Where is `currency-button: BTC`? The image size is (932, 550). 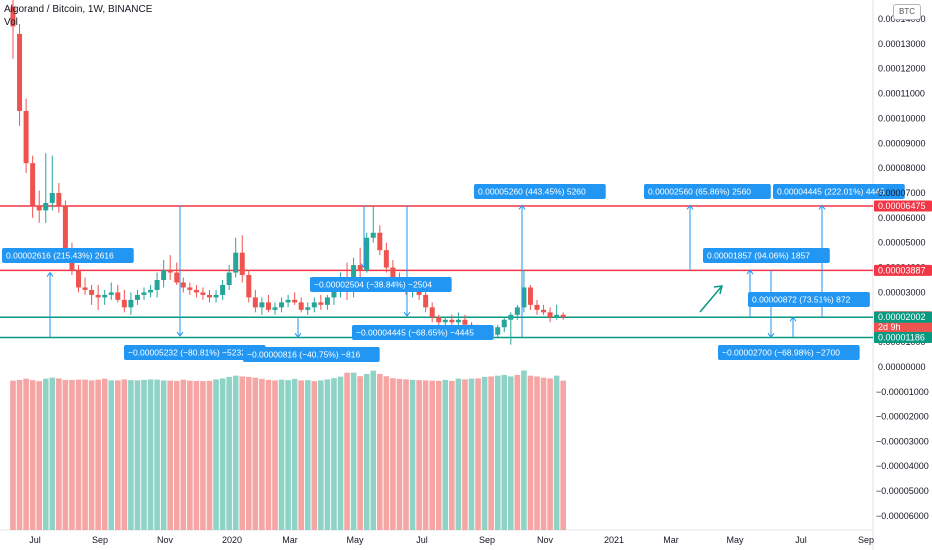
currency-button: BTC is located at coordinates (907, 12).